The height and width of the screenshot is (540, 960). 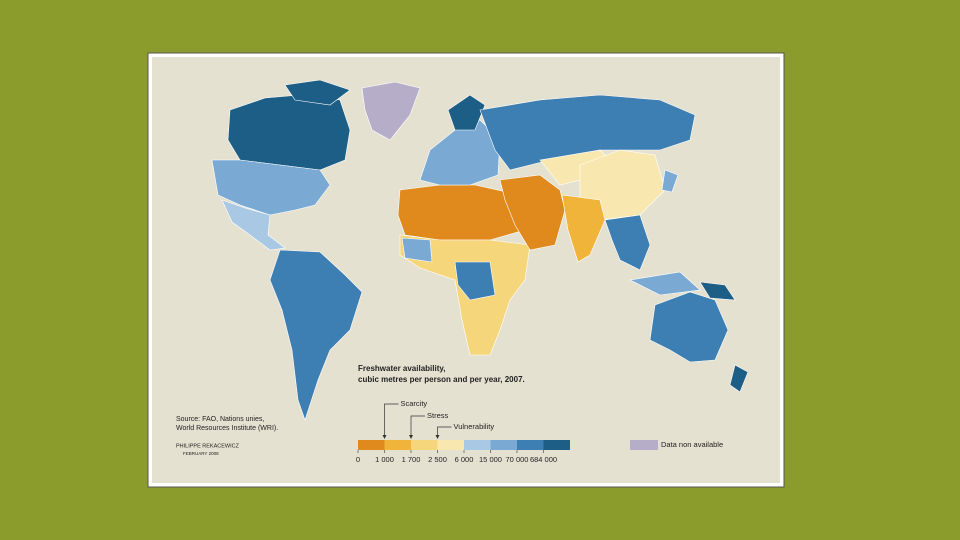 What do you see at coordinates (475, 281) in the screenshot?
I see `central-africa` at bounding box center [475, 281].